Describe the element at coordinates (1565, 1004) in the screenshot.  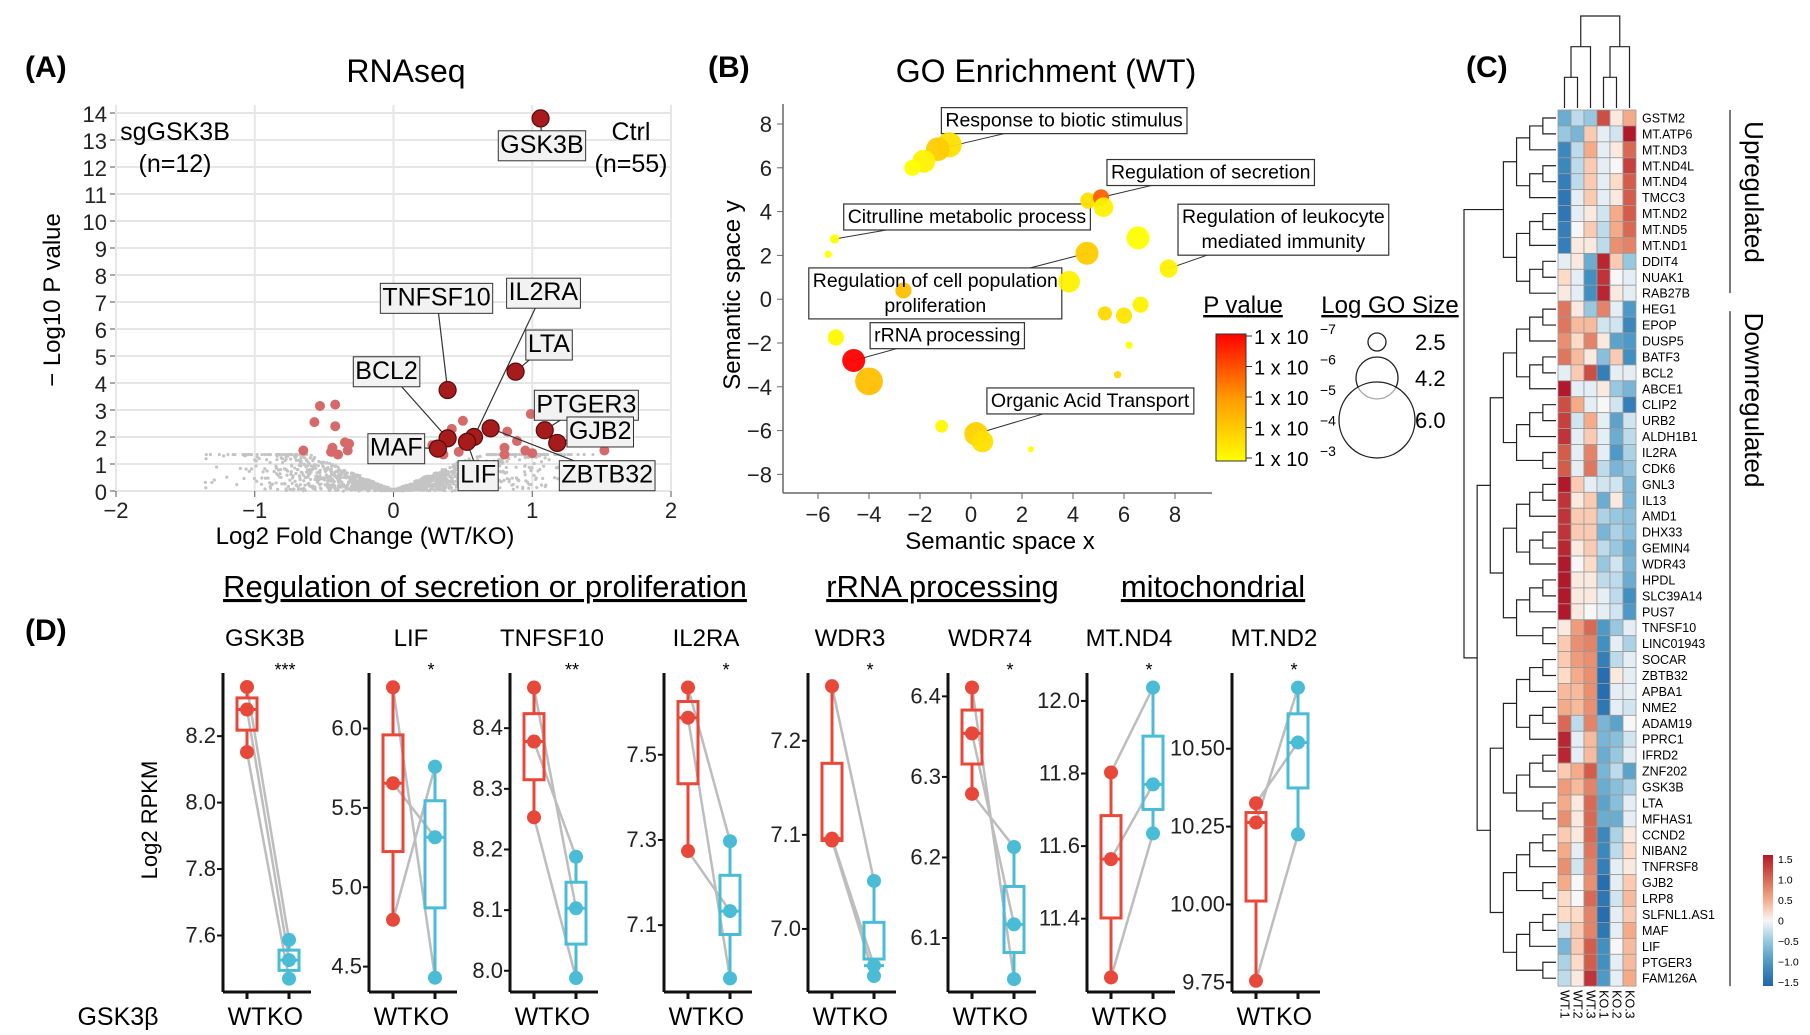
I see `heatmap-column-label: WT.1` at that location.